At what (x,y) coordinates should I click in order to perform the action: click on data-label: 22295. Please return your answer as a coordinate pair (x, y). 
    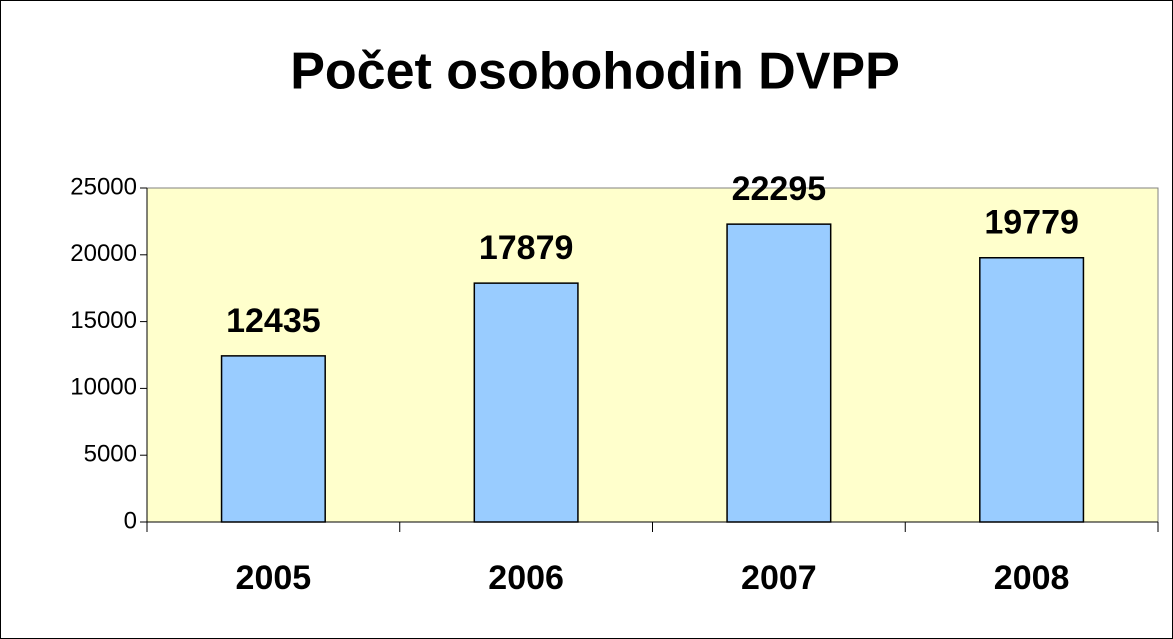
    Looking at the image, I should click on (779, 189).